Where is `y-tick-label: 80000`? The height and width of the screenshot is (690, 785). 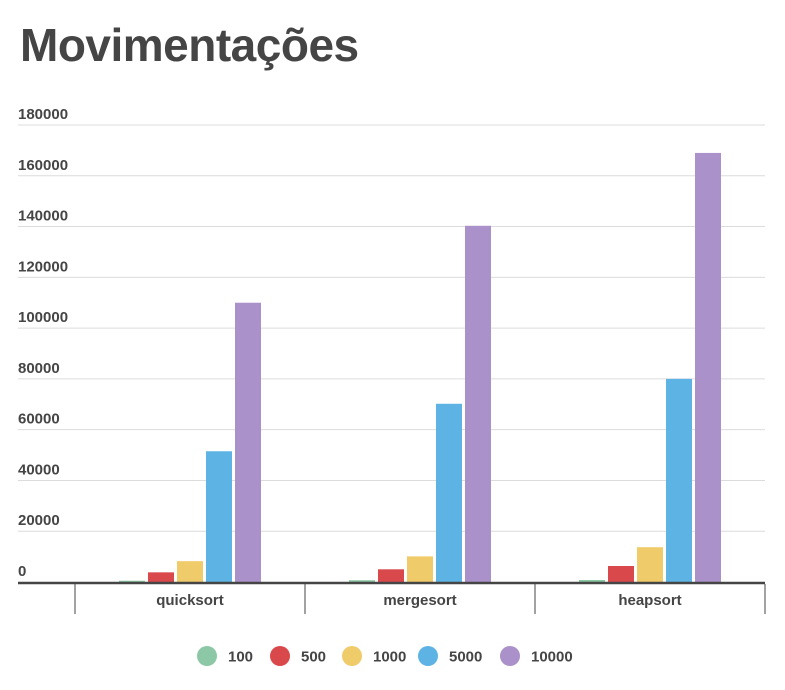 y-tick-label: 80000 is located at coordinates (39, 368).